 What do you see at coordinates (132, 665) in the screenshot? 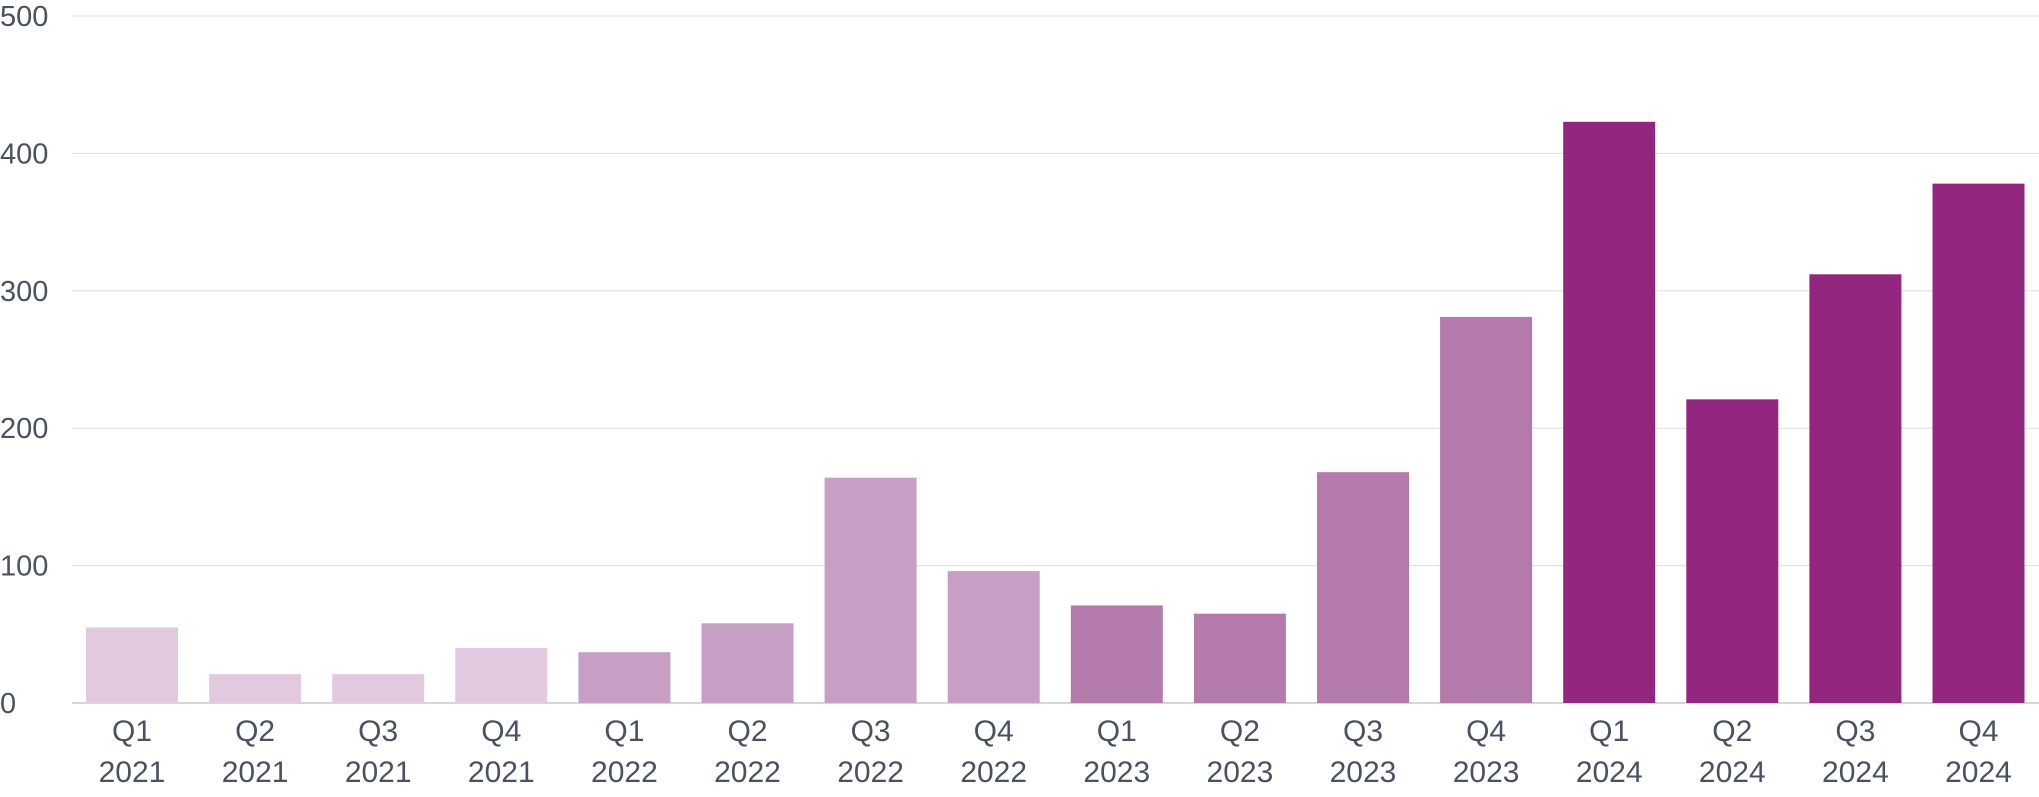
I see `bar-q1-2021` at bounding box center [132, 665].